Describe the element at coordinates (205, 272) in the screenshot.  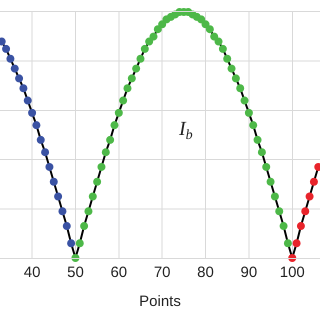
I see `x-tick-label: 80` at that location.